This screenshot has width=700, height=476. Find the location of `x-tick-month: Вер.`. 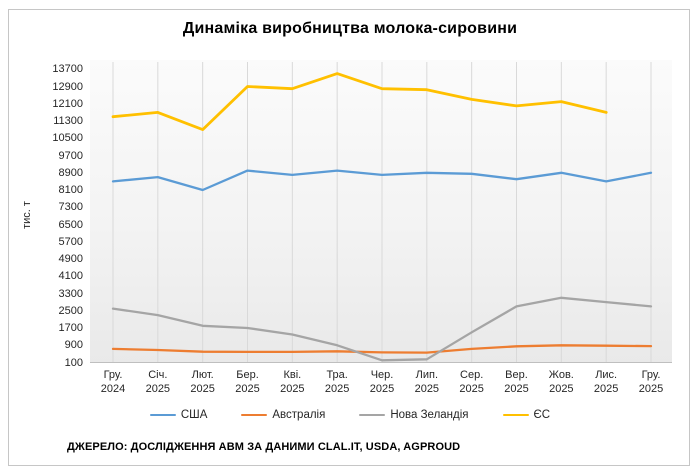

x-tick-month: Вер. is located at coordinates (516, 375).